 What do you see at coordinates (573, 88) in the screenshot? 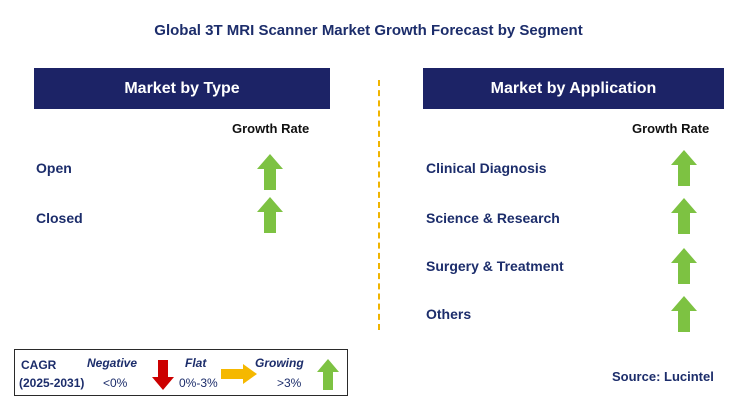
I see `application-panel-header: Market by Application` at bounding box center [573, 88].